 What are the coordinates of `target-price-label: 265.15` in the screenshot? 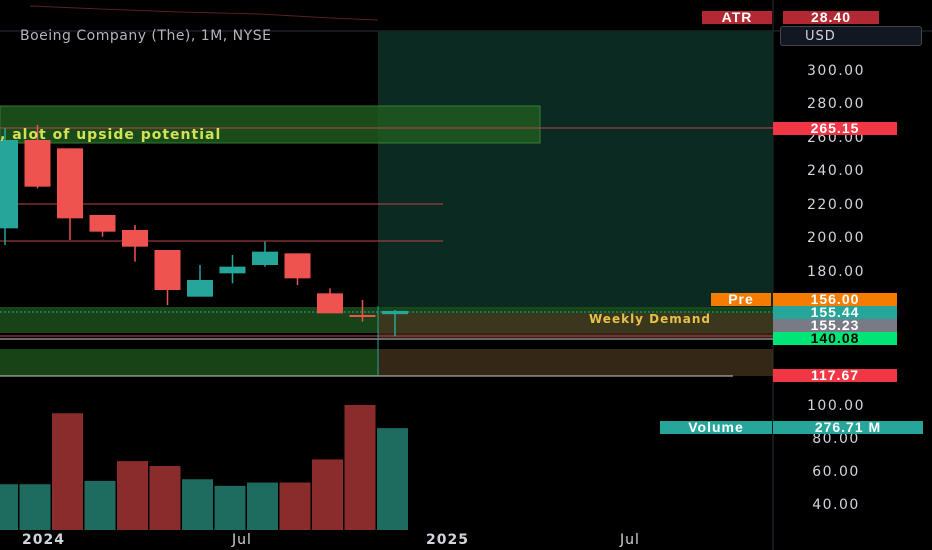 It's located at (835, 128).